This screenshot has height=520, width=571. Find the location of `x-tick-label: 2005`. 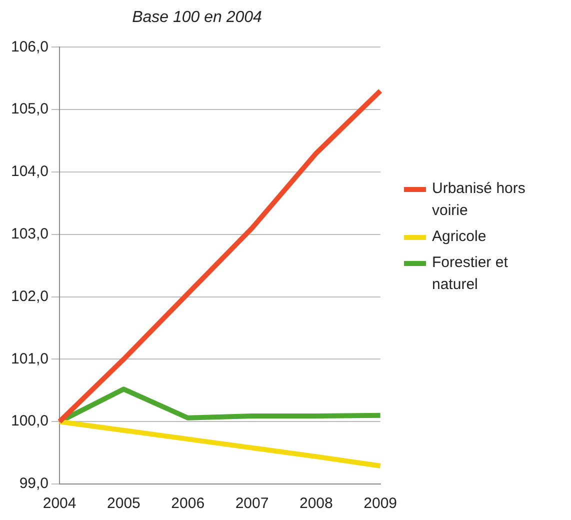

x-tick-label: 2005 is located at coordinates (123, 503).